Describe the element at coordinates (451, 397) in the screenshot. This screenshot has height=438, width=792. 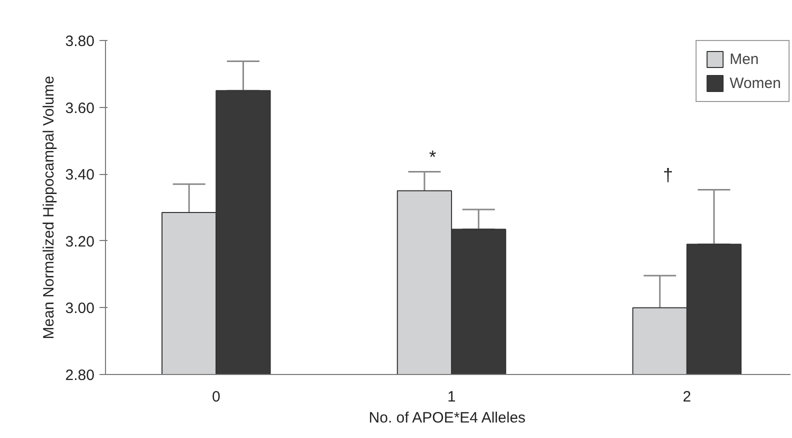
I see `x-tick-label: 1` at that location.